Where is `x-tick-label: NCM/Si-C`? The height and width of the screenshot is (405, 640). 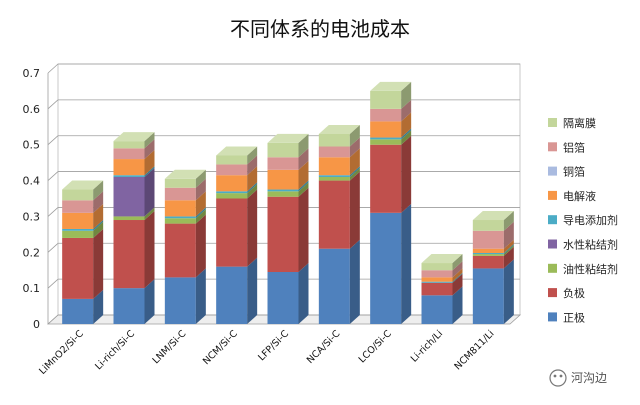 x-tick-label: NCM/Si-C is located at coordinates (220, 347).